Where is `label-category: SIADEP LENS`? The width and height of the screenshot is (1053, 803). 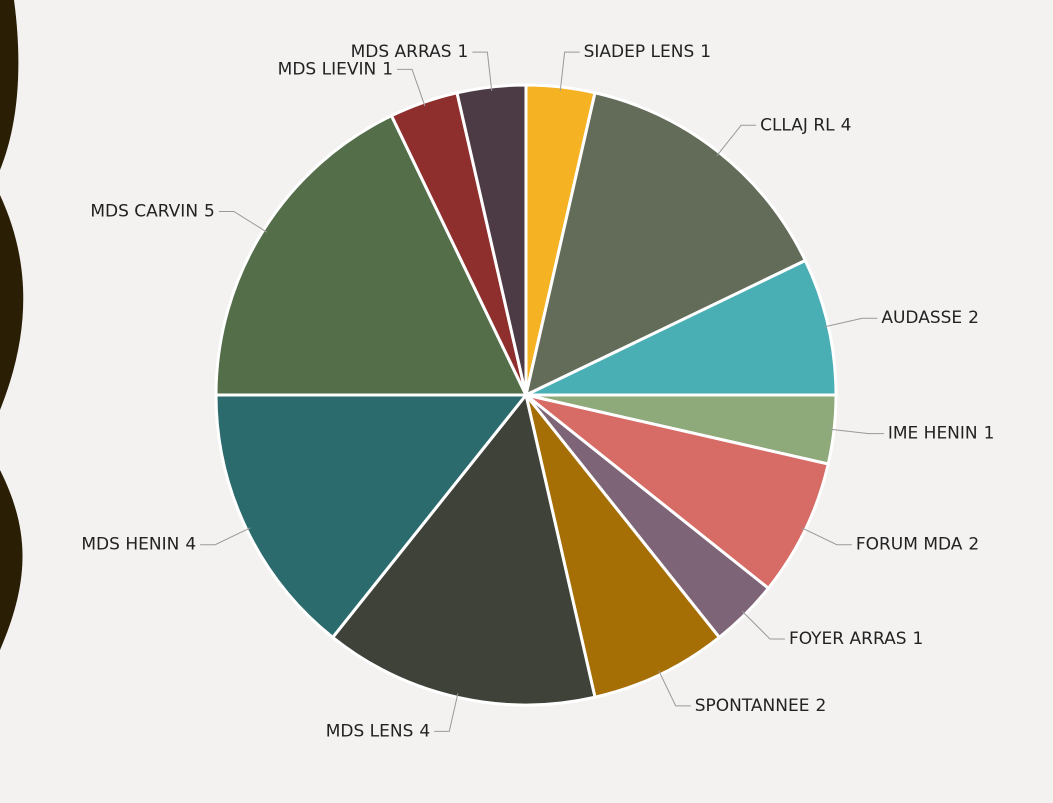
label-category: SIADEP LENS is located at coordinates (639, 52).